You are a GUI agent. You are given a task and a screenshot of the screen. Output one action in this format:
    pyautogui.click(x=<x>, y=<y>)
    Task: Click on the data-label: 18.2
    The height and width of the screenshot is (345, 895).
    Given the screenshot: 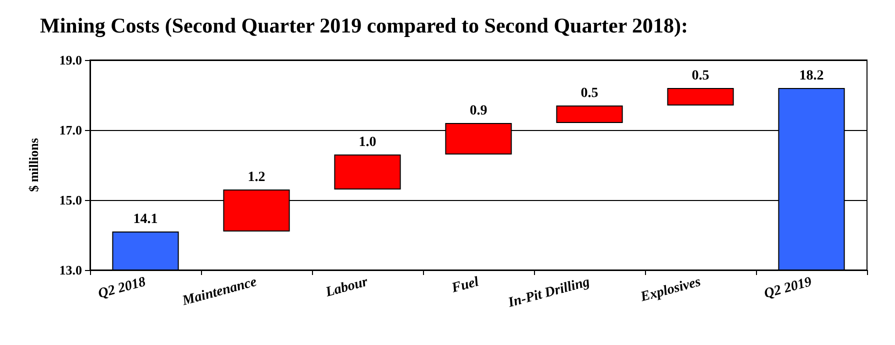 What is the action you would take?
    pyautogui.click(x=811, y=76)
    